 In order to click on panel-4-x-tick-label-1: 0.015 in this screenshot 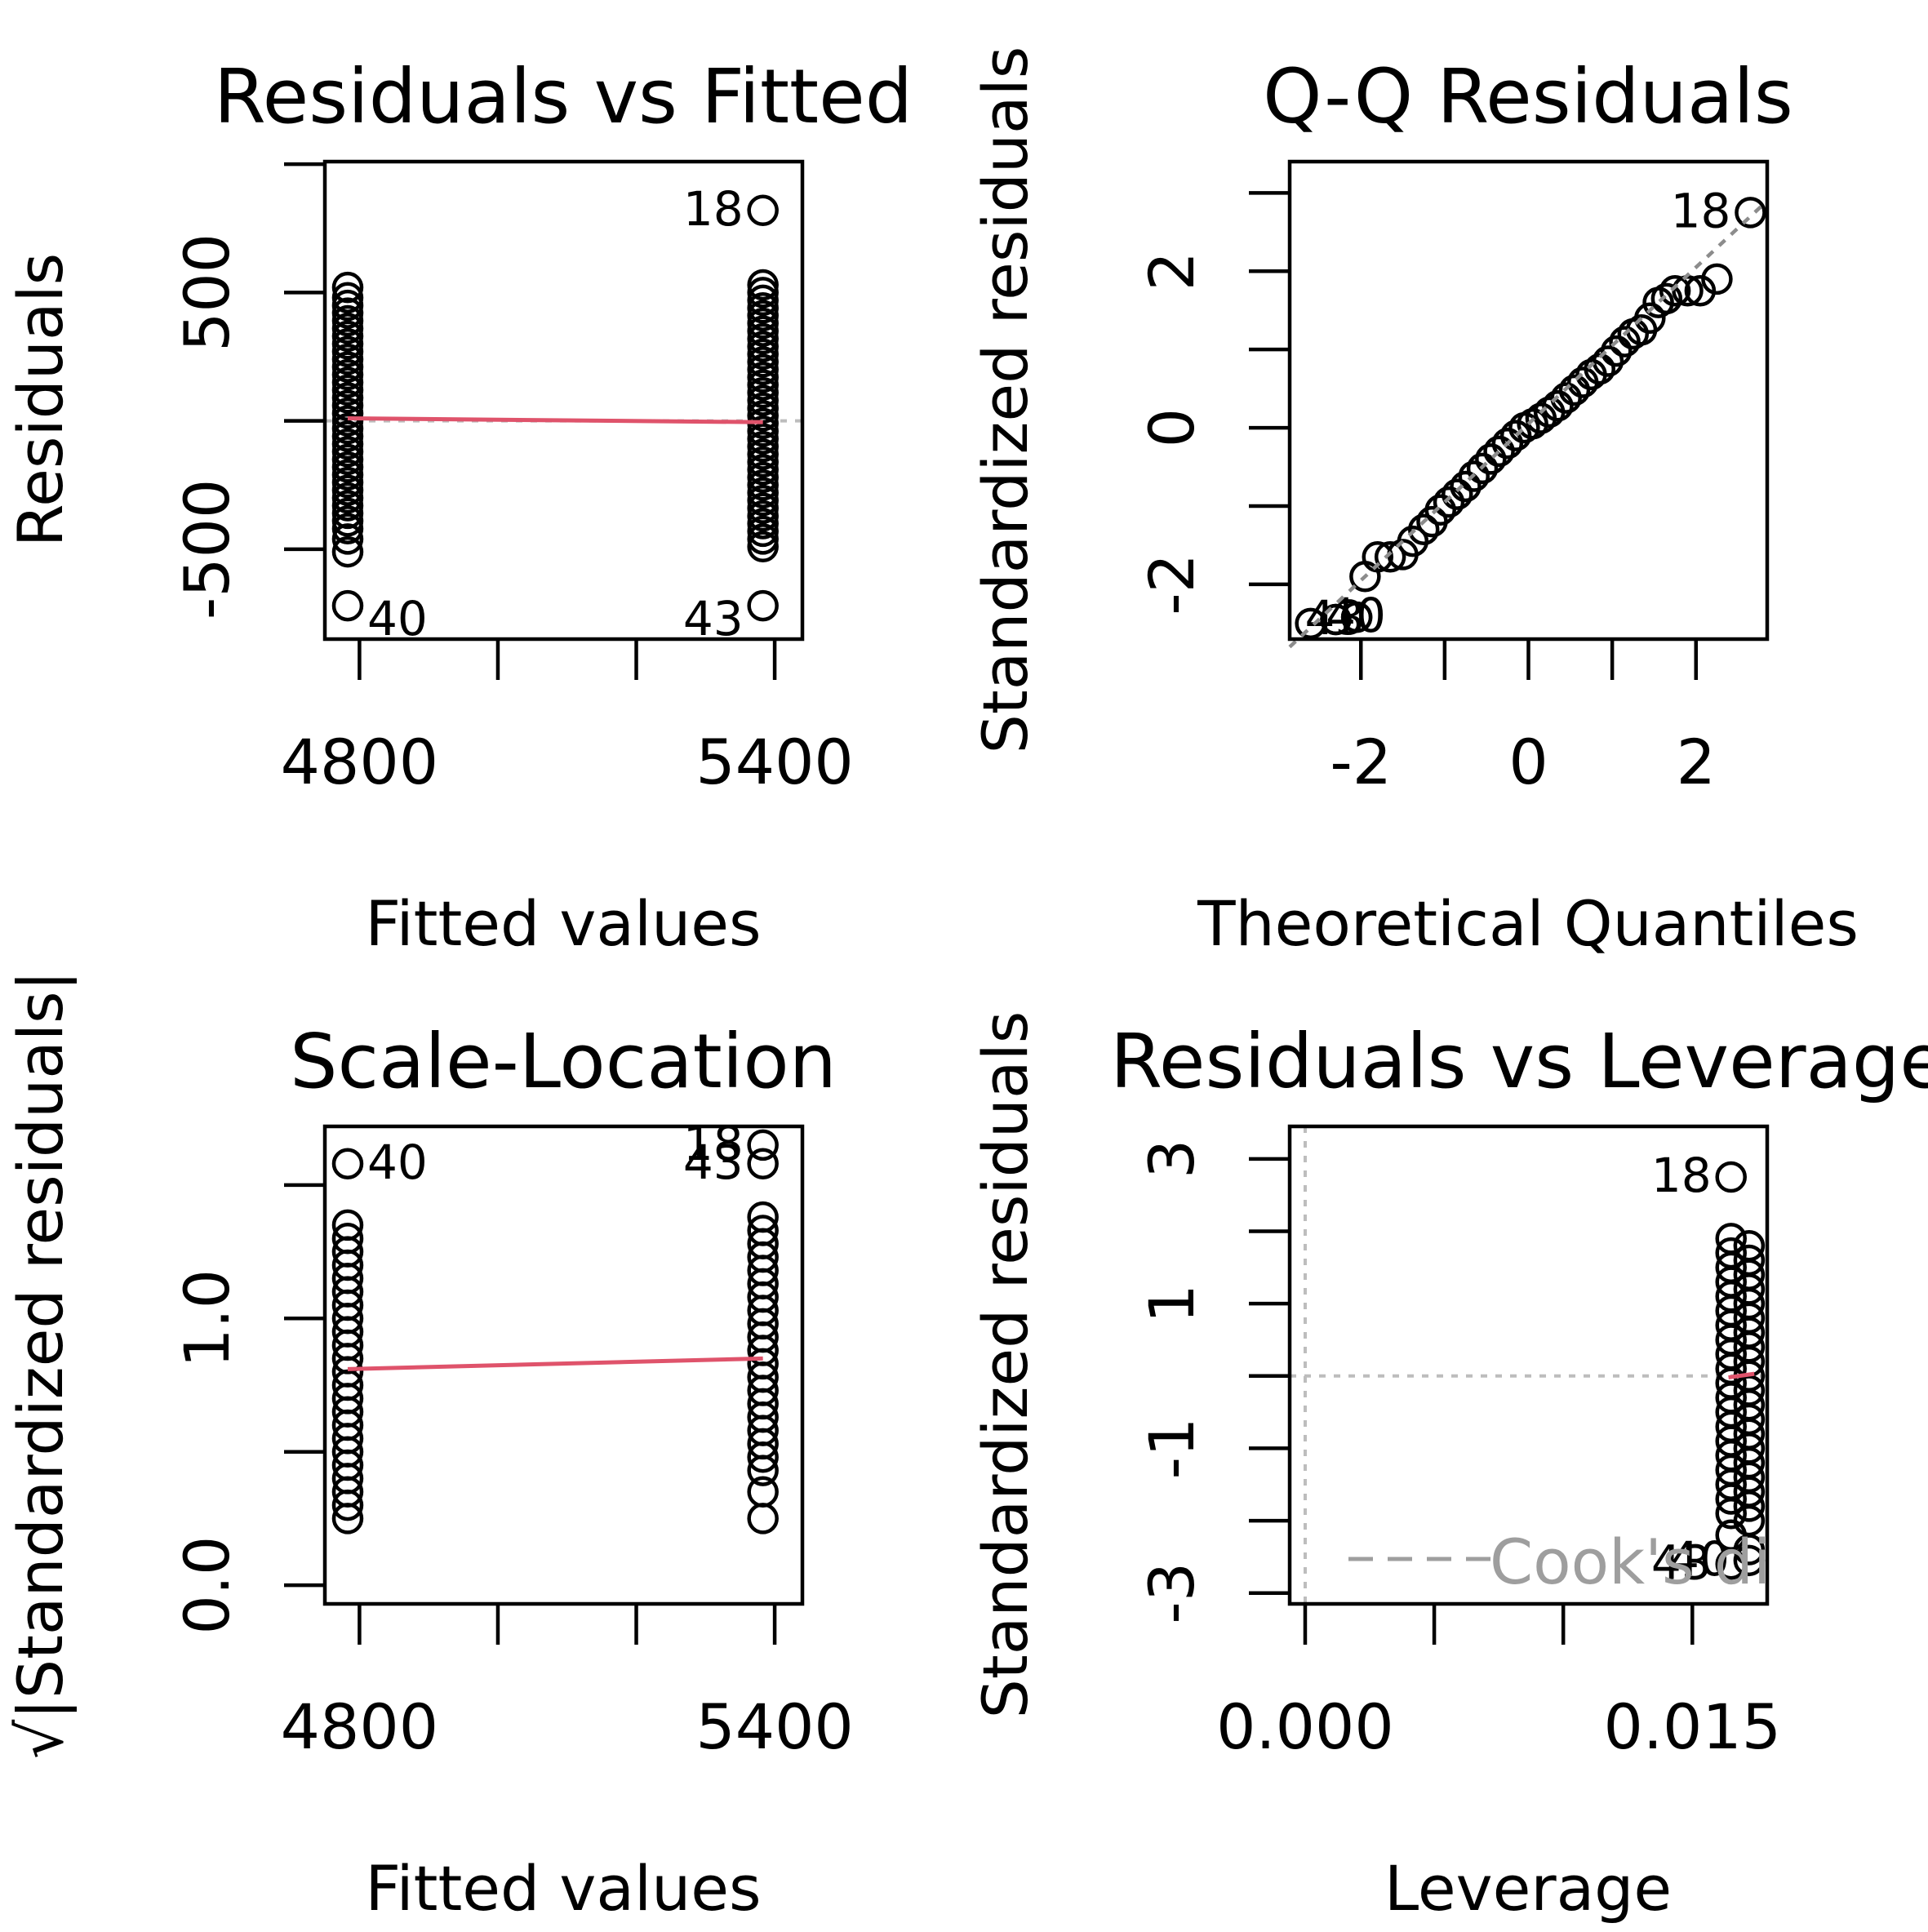, I will do `click(1693, 1726)`.